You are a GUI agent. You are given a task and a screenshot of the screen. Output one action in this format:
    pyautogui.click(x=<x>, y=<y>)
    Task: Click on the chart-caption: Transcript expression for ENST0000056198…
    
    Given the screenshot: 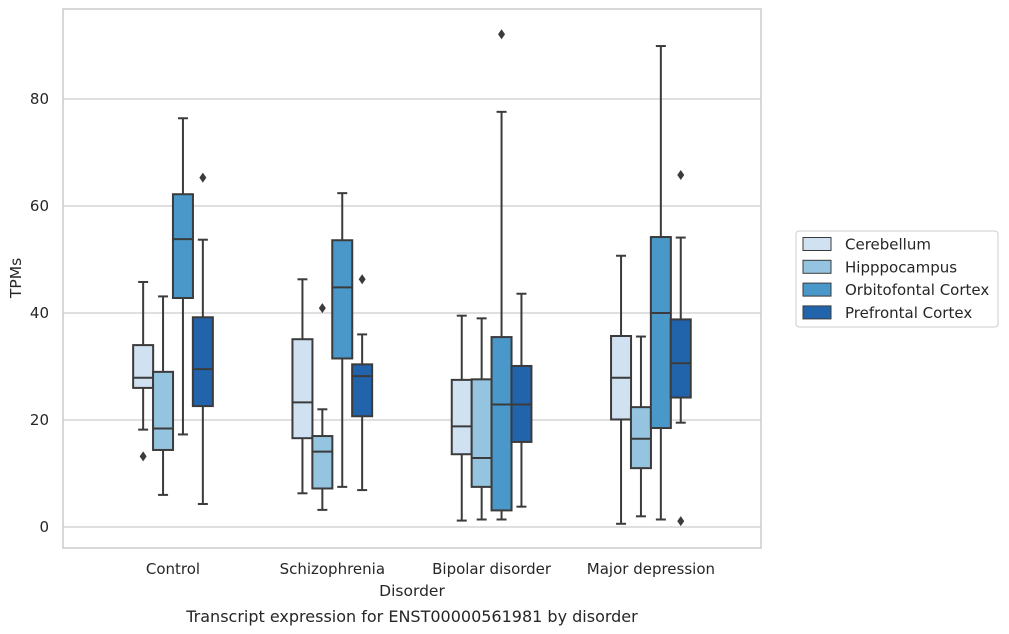 What is the action you would take?
    pyautogui.click(x=411, y=616)
    